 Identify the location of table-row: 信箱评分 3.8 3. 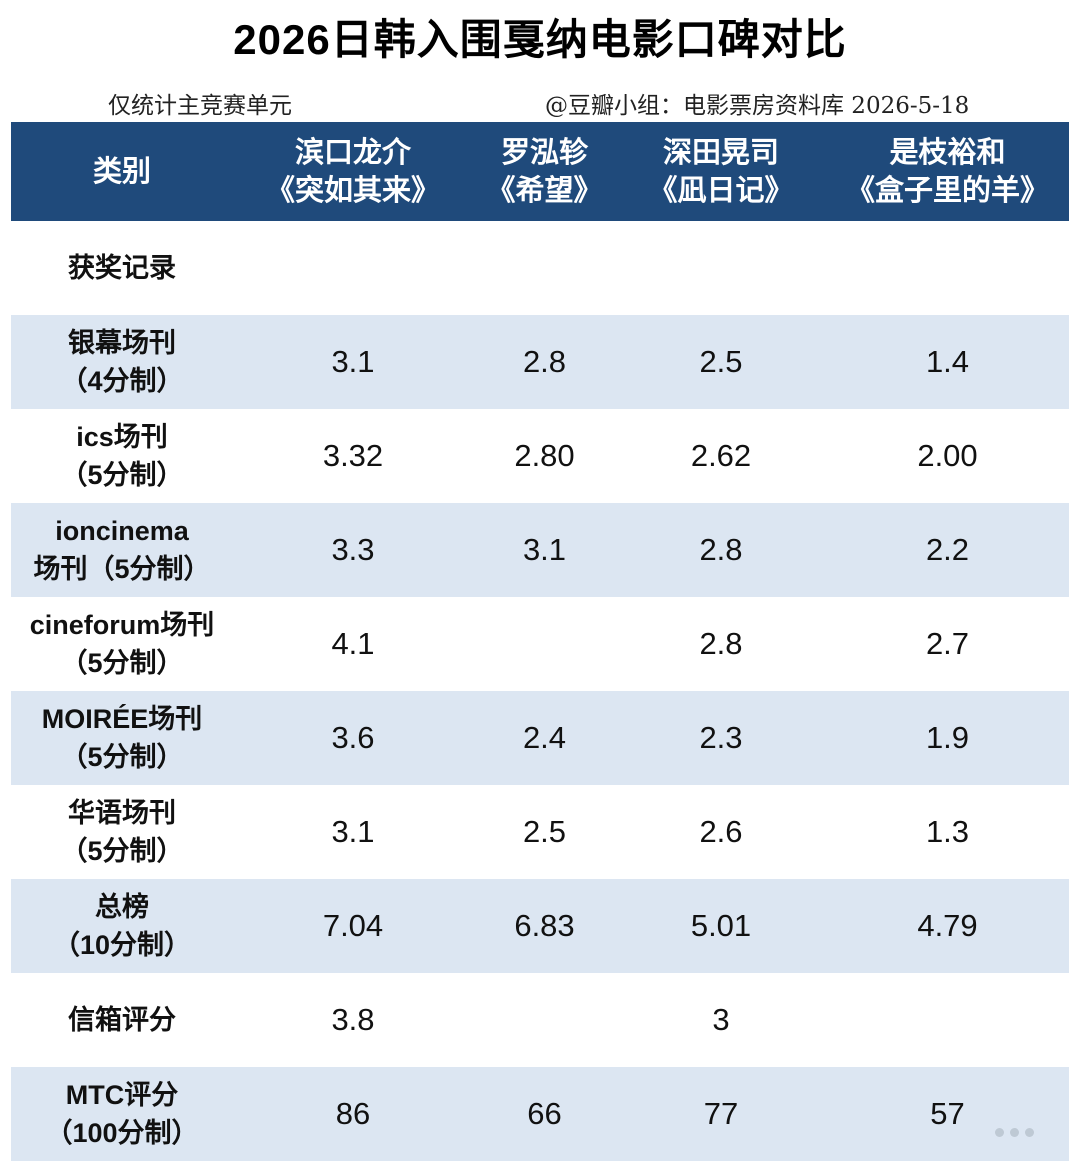
(540, 1020).